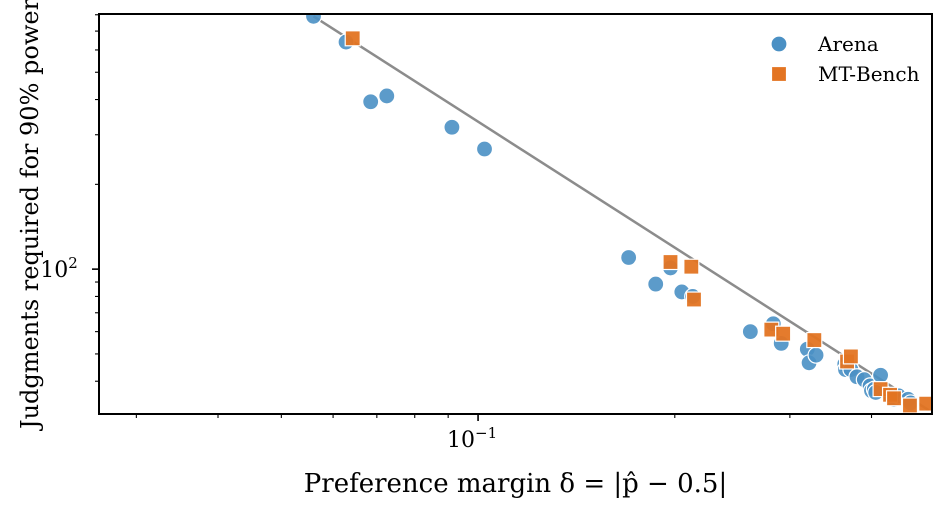 The width and height of the screenshot is (947, 513). What do you see at coordinates (779, 74) in the screenshot?
I see `legend-mtbench-marker` at bounding box center [779, 74].